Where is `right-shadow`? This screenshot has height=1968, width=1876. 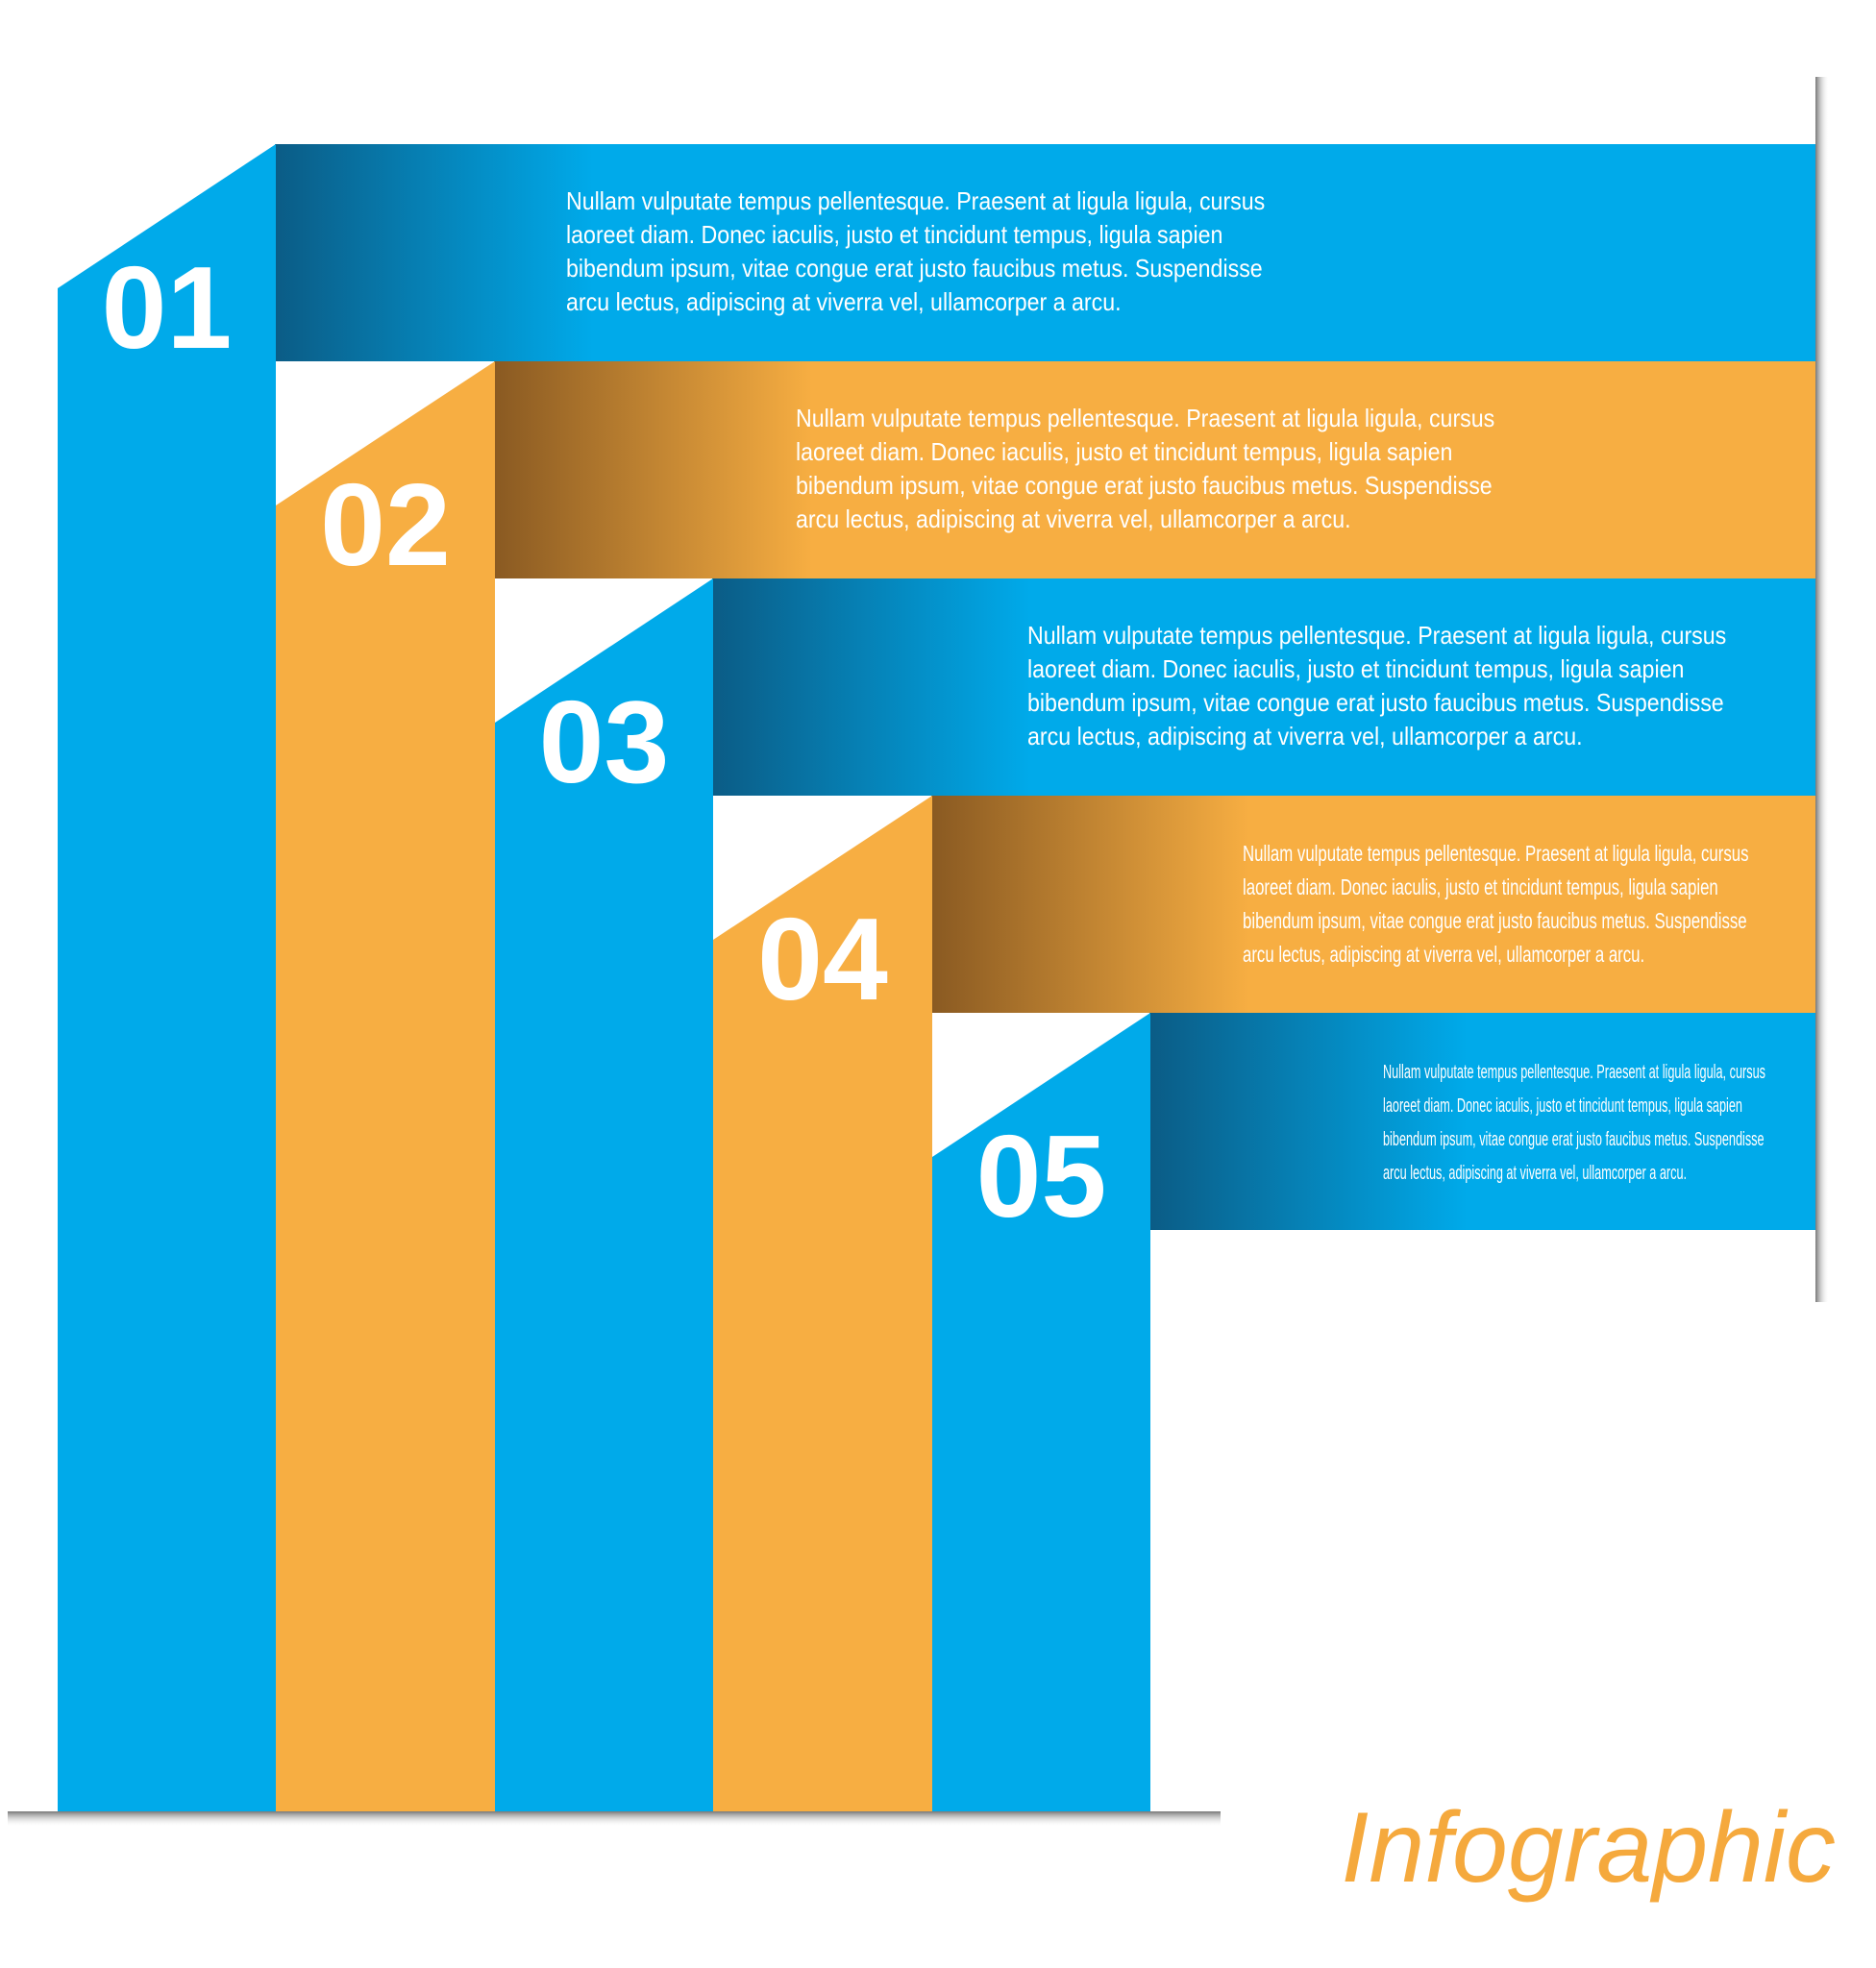
right-shadow is located at coordinates (1822, 690).